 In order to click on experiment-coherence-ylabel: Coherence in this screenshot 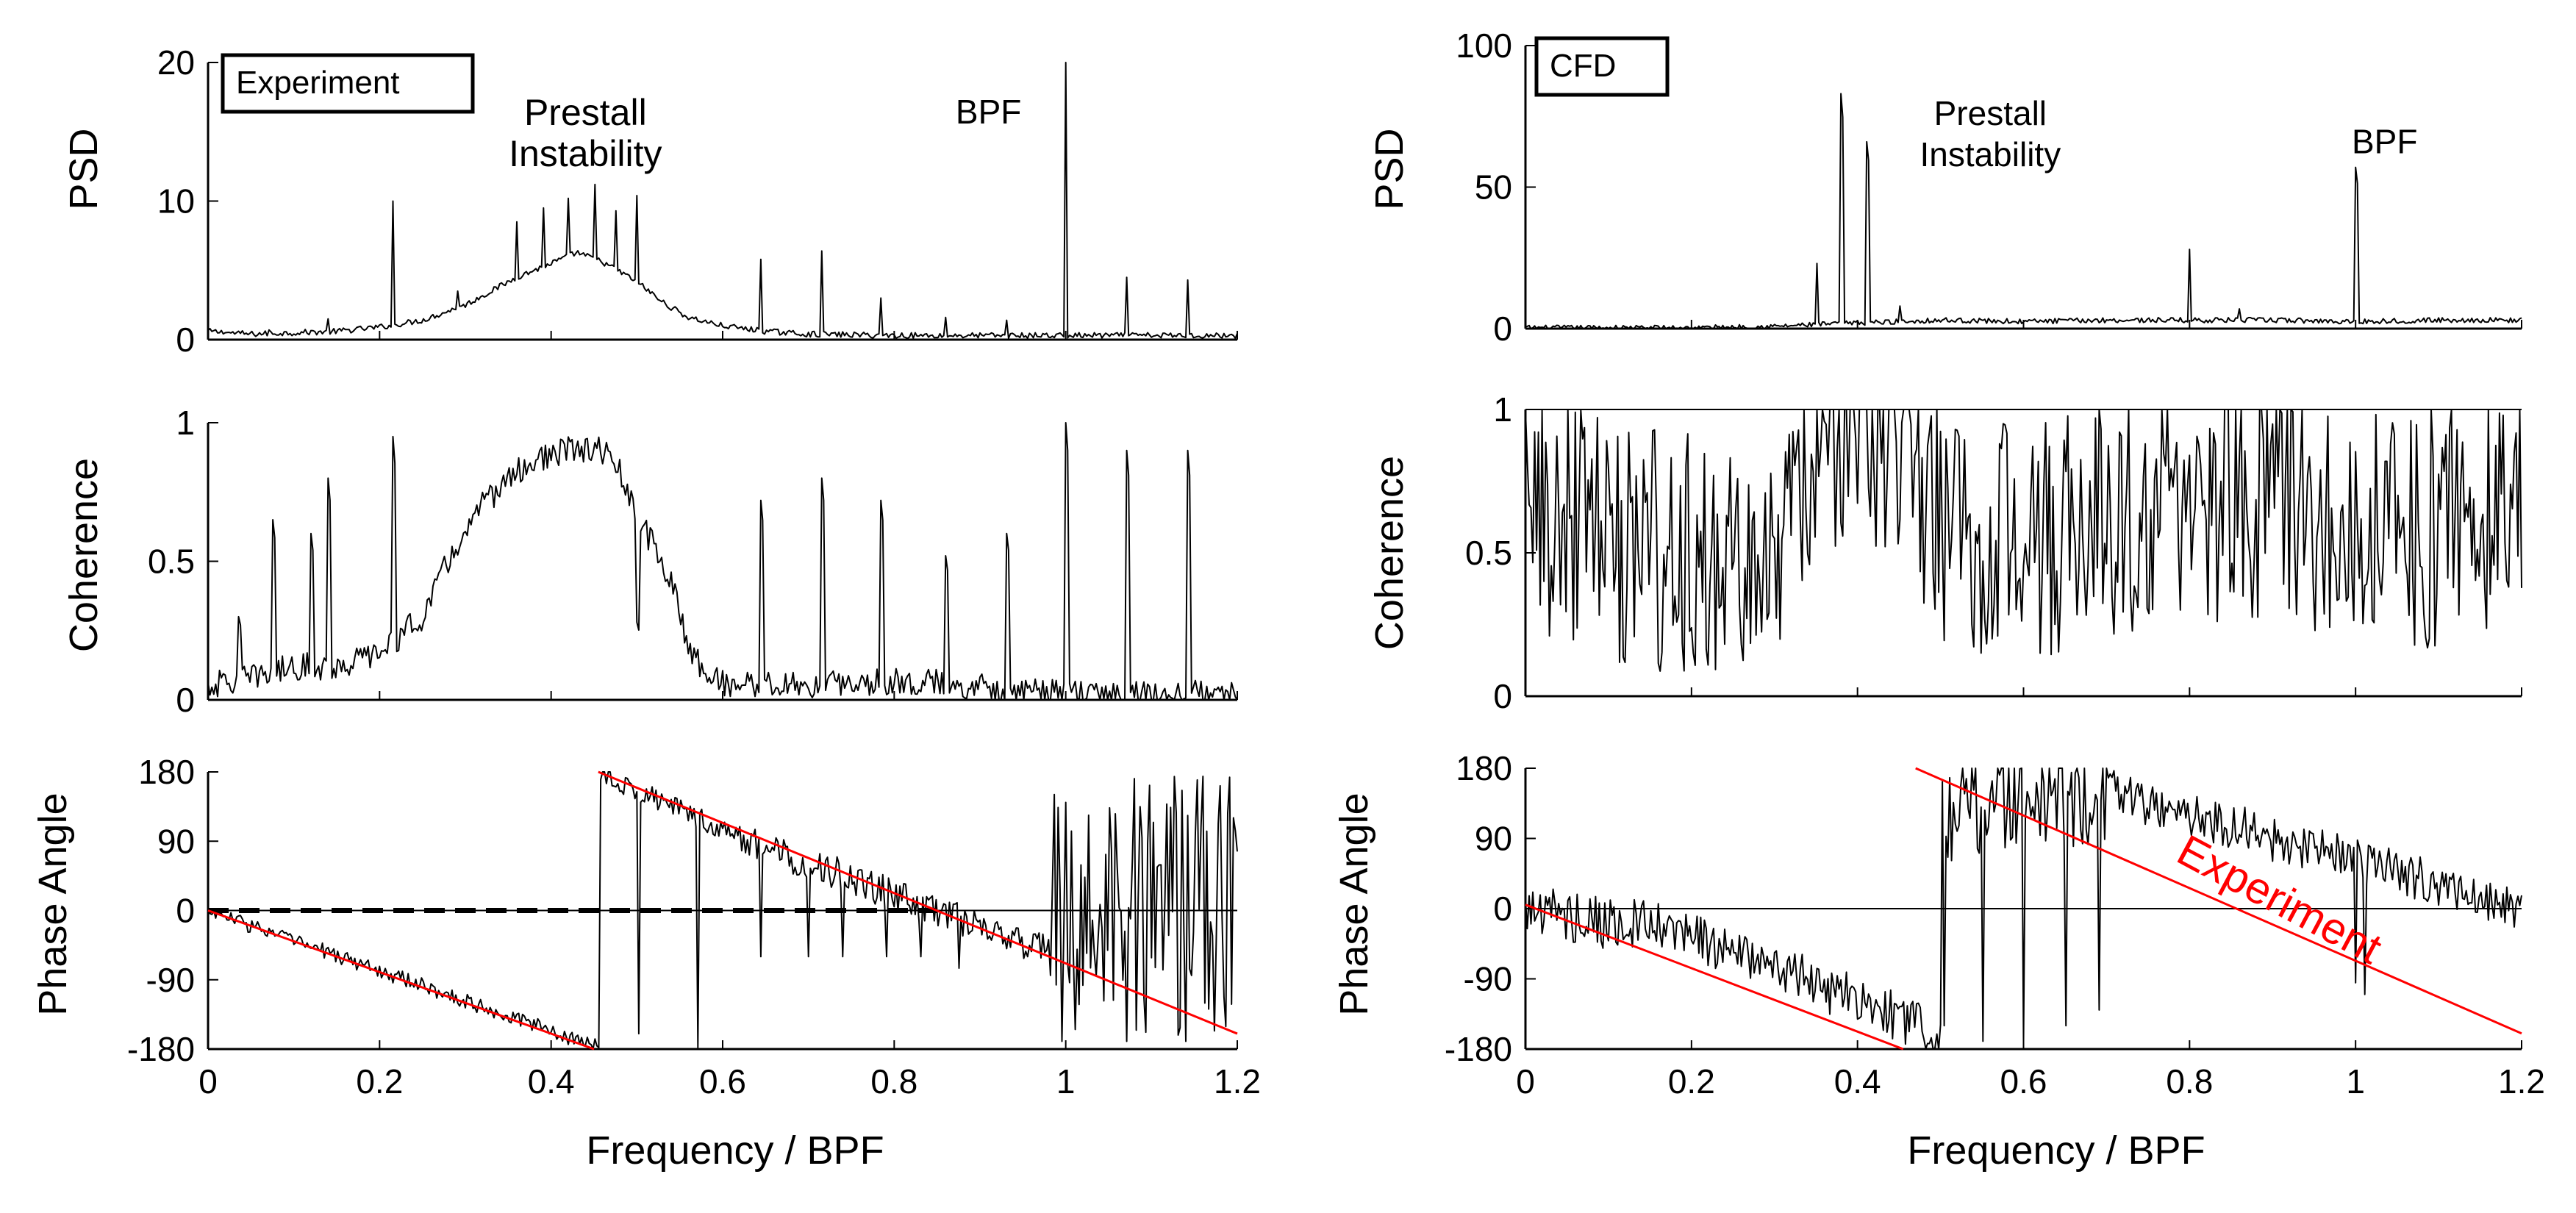, I will do `click(84, 555)`.